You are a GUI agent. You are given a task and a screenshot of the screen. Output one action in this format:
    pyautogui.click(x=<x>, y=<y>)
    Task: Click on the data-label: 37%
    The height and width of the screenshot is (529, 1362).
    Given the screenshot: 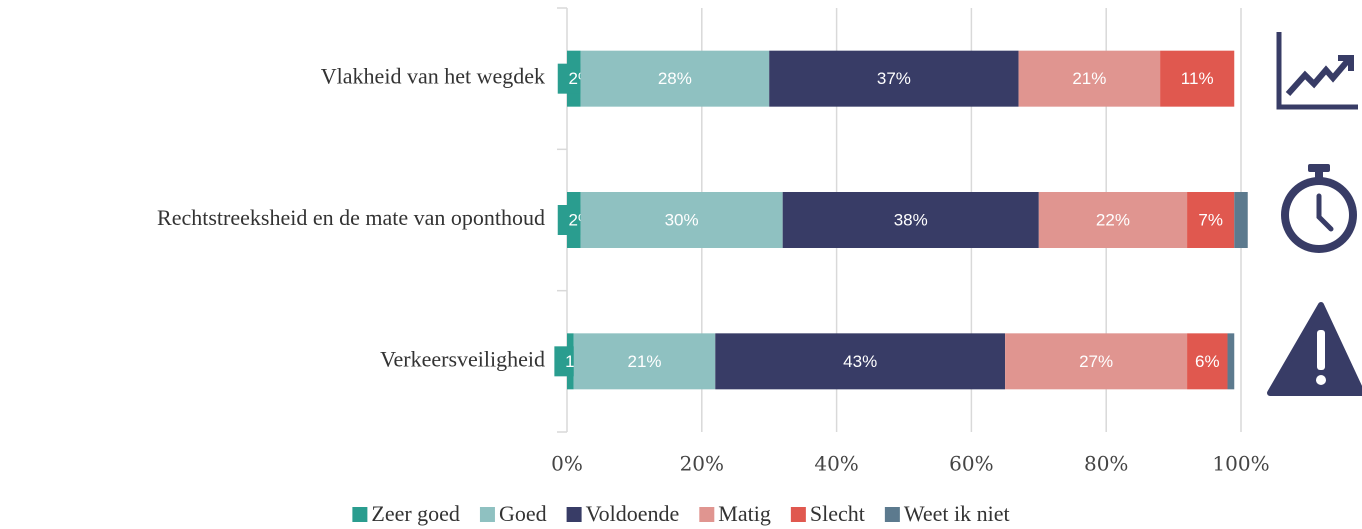 What is the action you would take?
    pyautogui.click(x=894, y=78)
    